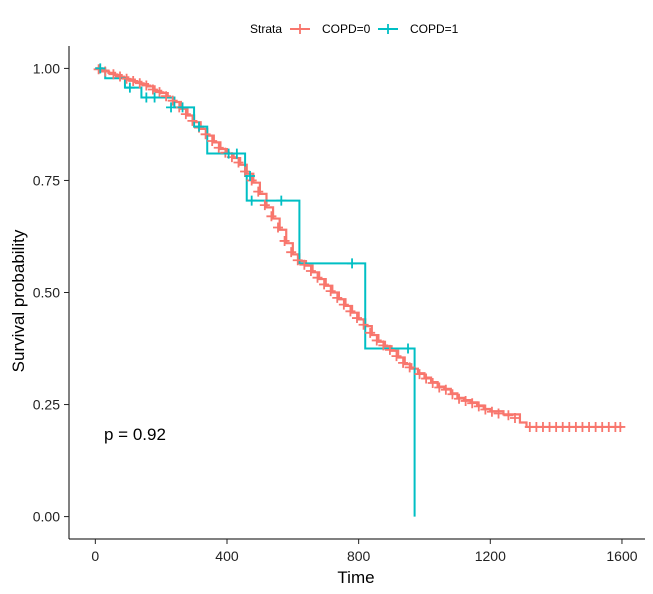 Image resolution: width=653 pixels, height=594 pixels. What do you see at coordinates (355, 577) in the screenshot?
I see `x-axis-title: Time` at bounding box center [355, 577].